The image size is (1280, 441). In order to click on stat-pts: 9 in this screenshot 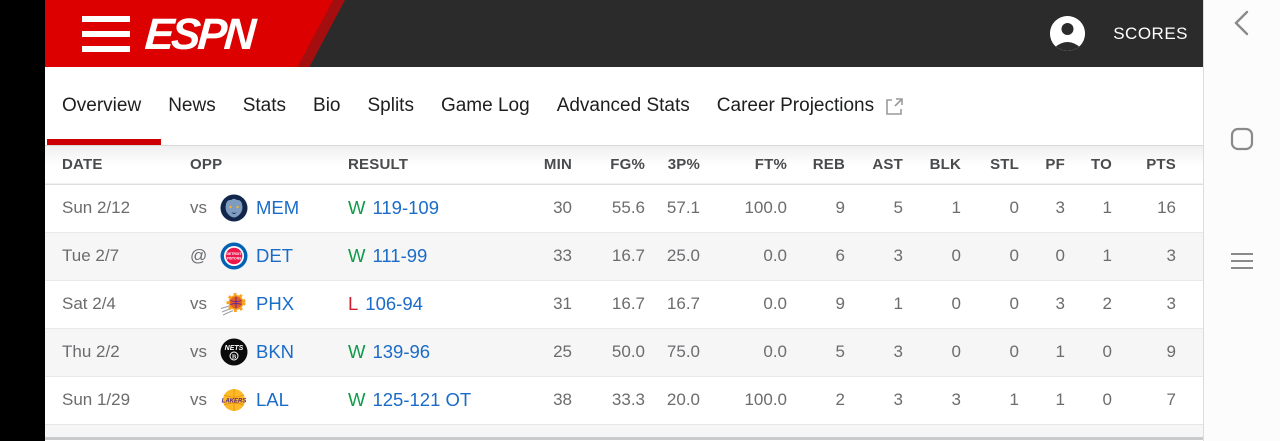, I will do `click(1171, 351)`.